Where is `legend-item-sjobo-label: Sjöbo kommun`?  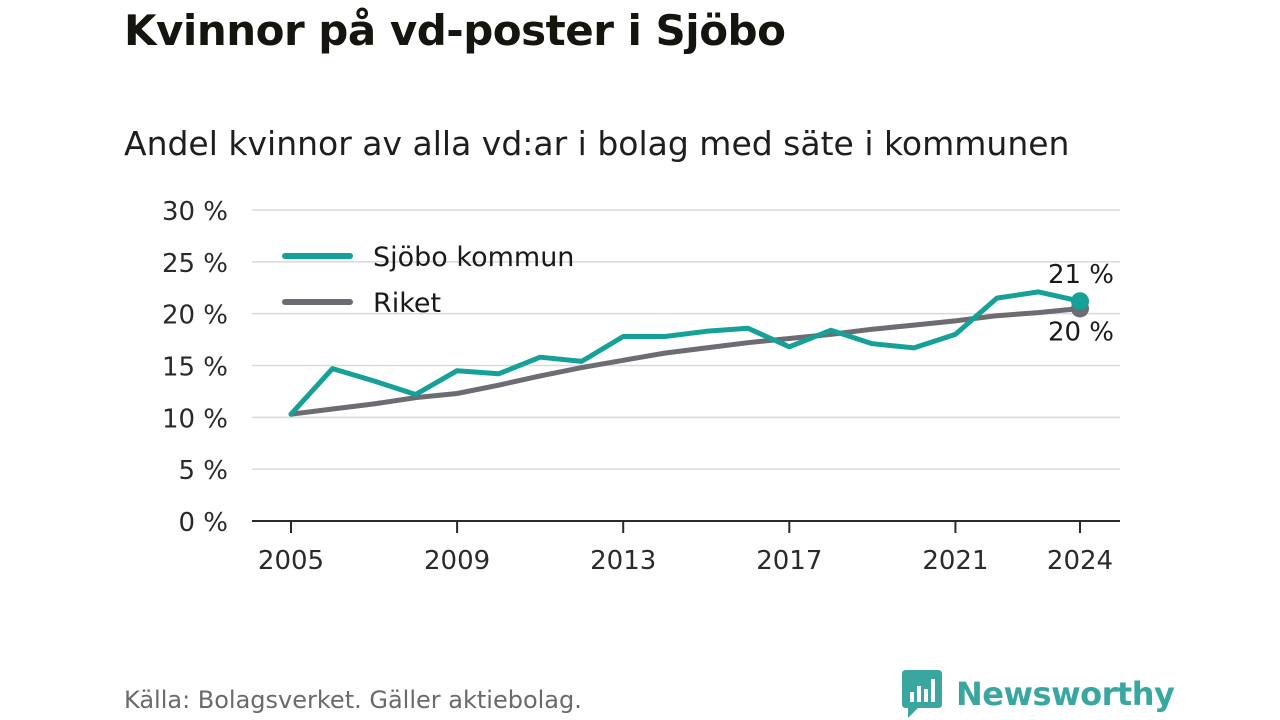 legend-item-sjobo-label: Sjöbo kommun is located at coordinates (473, 257).